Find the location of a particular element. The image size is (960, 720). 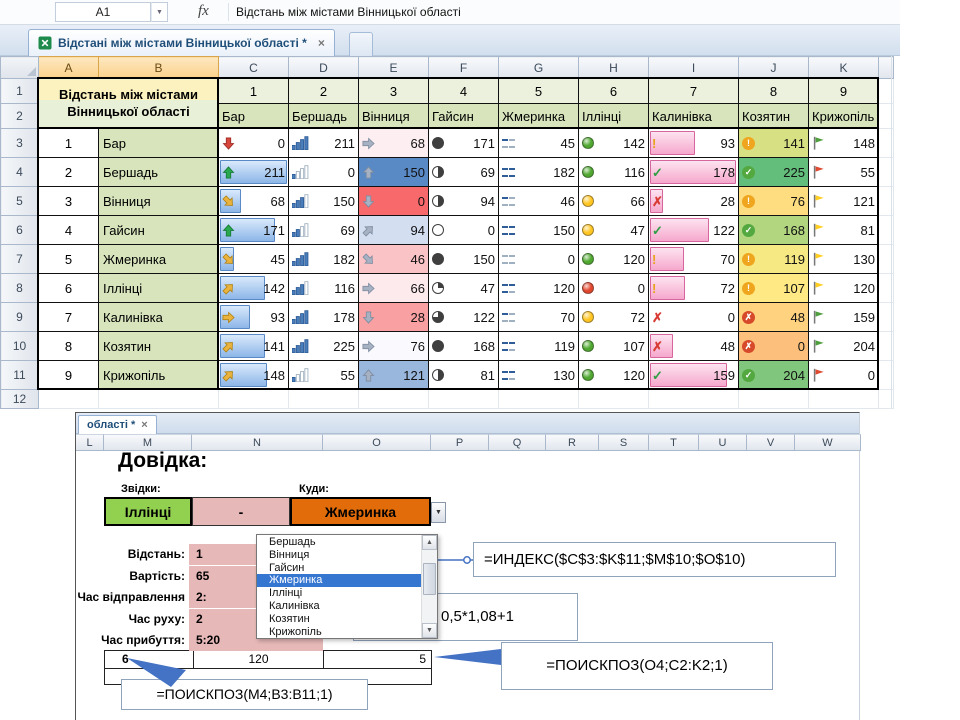

dropdown-item: Іллінці is located at coordinates (286, 593).